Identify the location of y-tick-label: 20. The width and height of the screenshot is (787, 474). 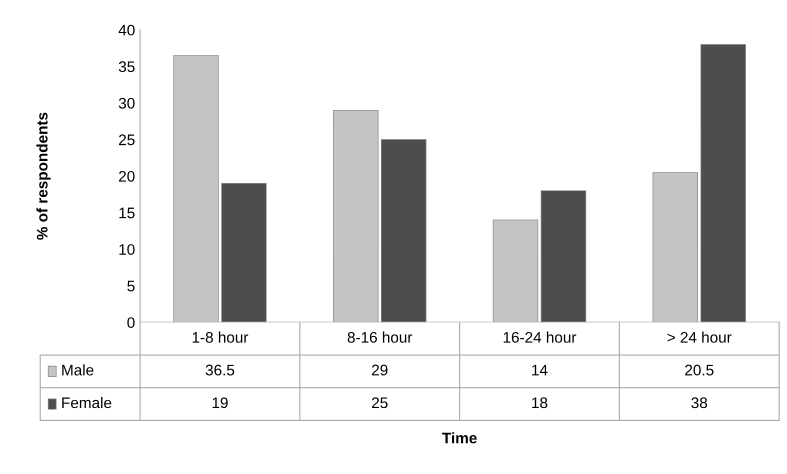
(127, 176).